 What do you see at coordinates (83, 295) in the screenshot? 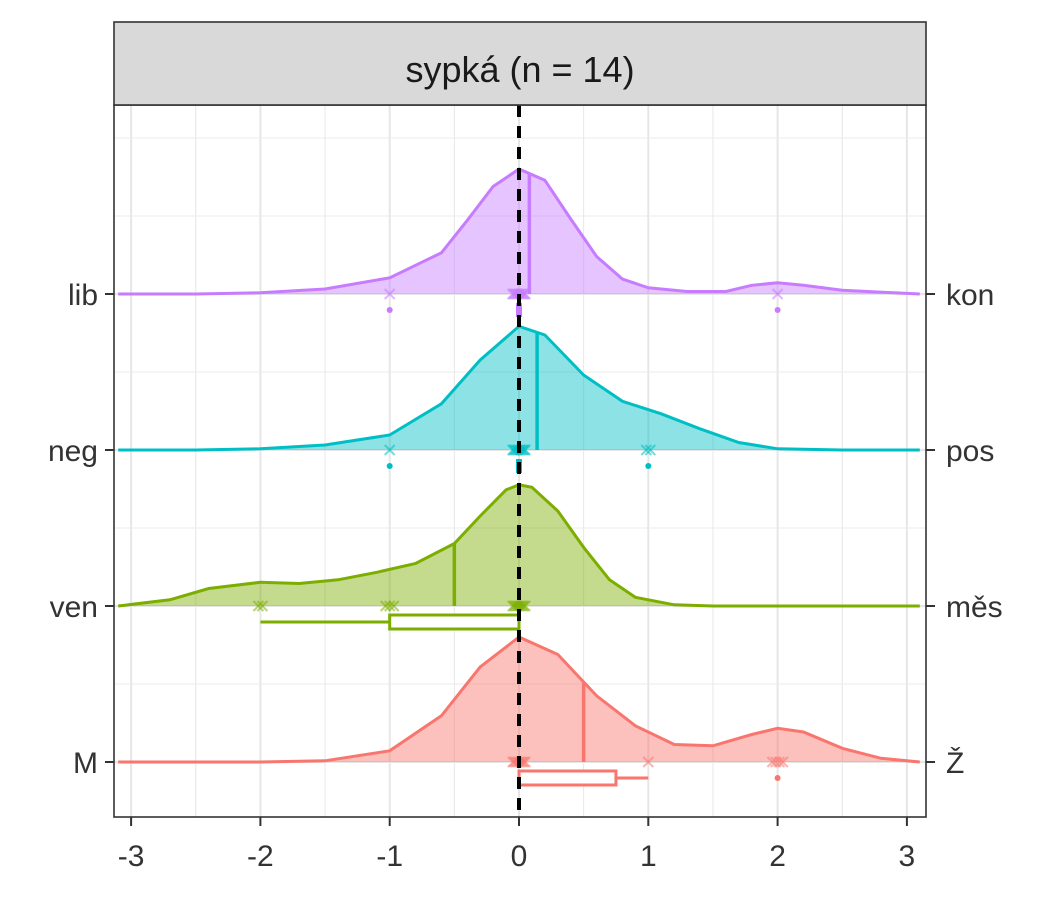
I see `y-label-left: lib` at bounding box center [83, 295].